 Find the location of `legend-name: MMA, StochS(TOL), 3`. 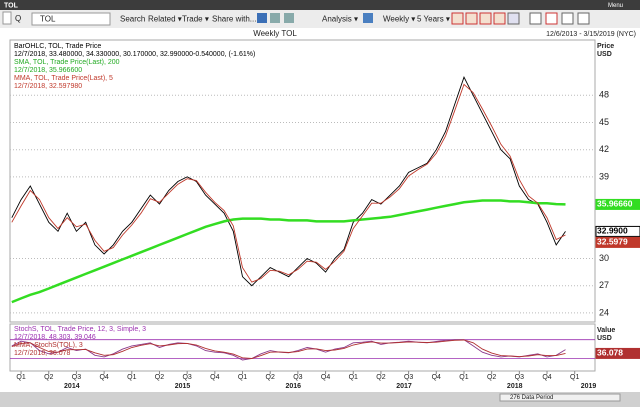

legend-name: MMA, StochS(TOL), 3 is located at coordinates (48, 345).